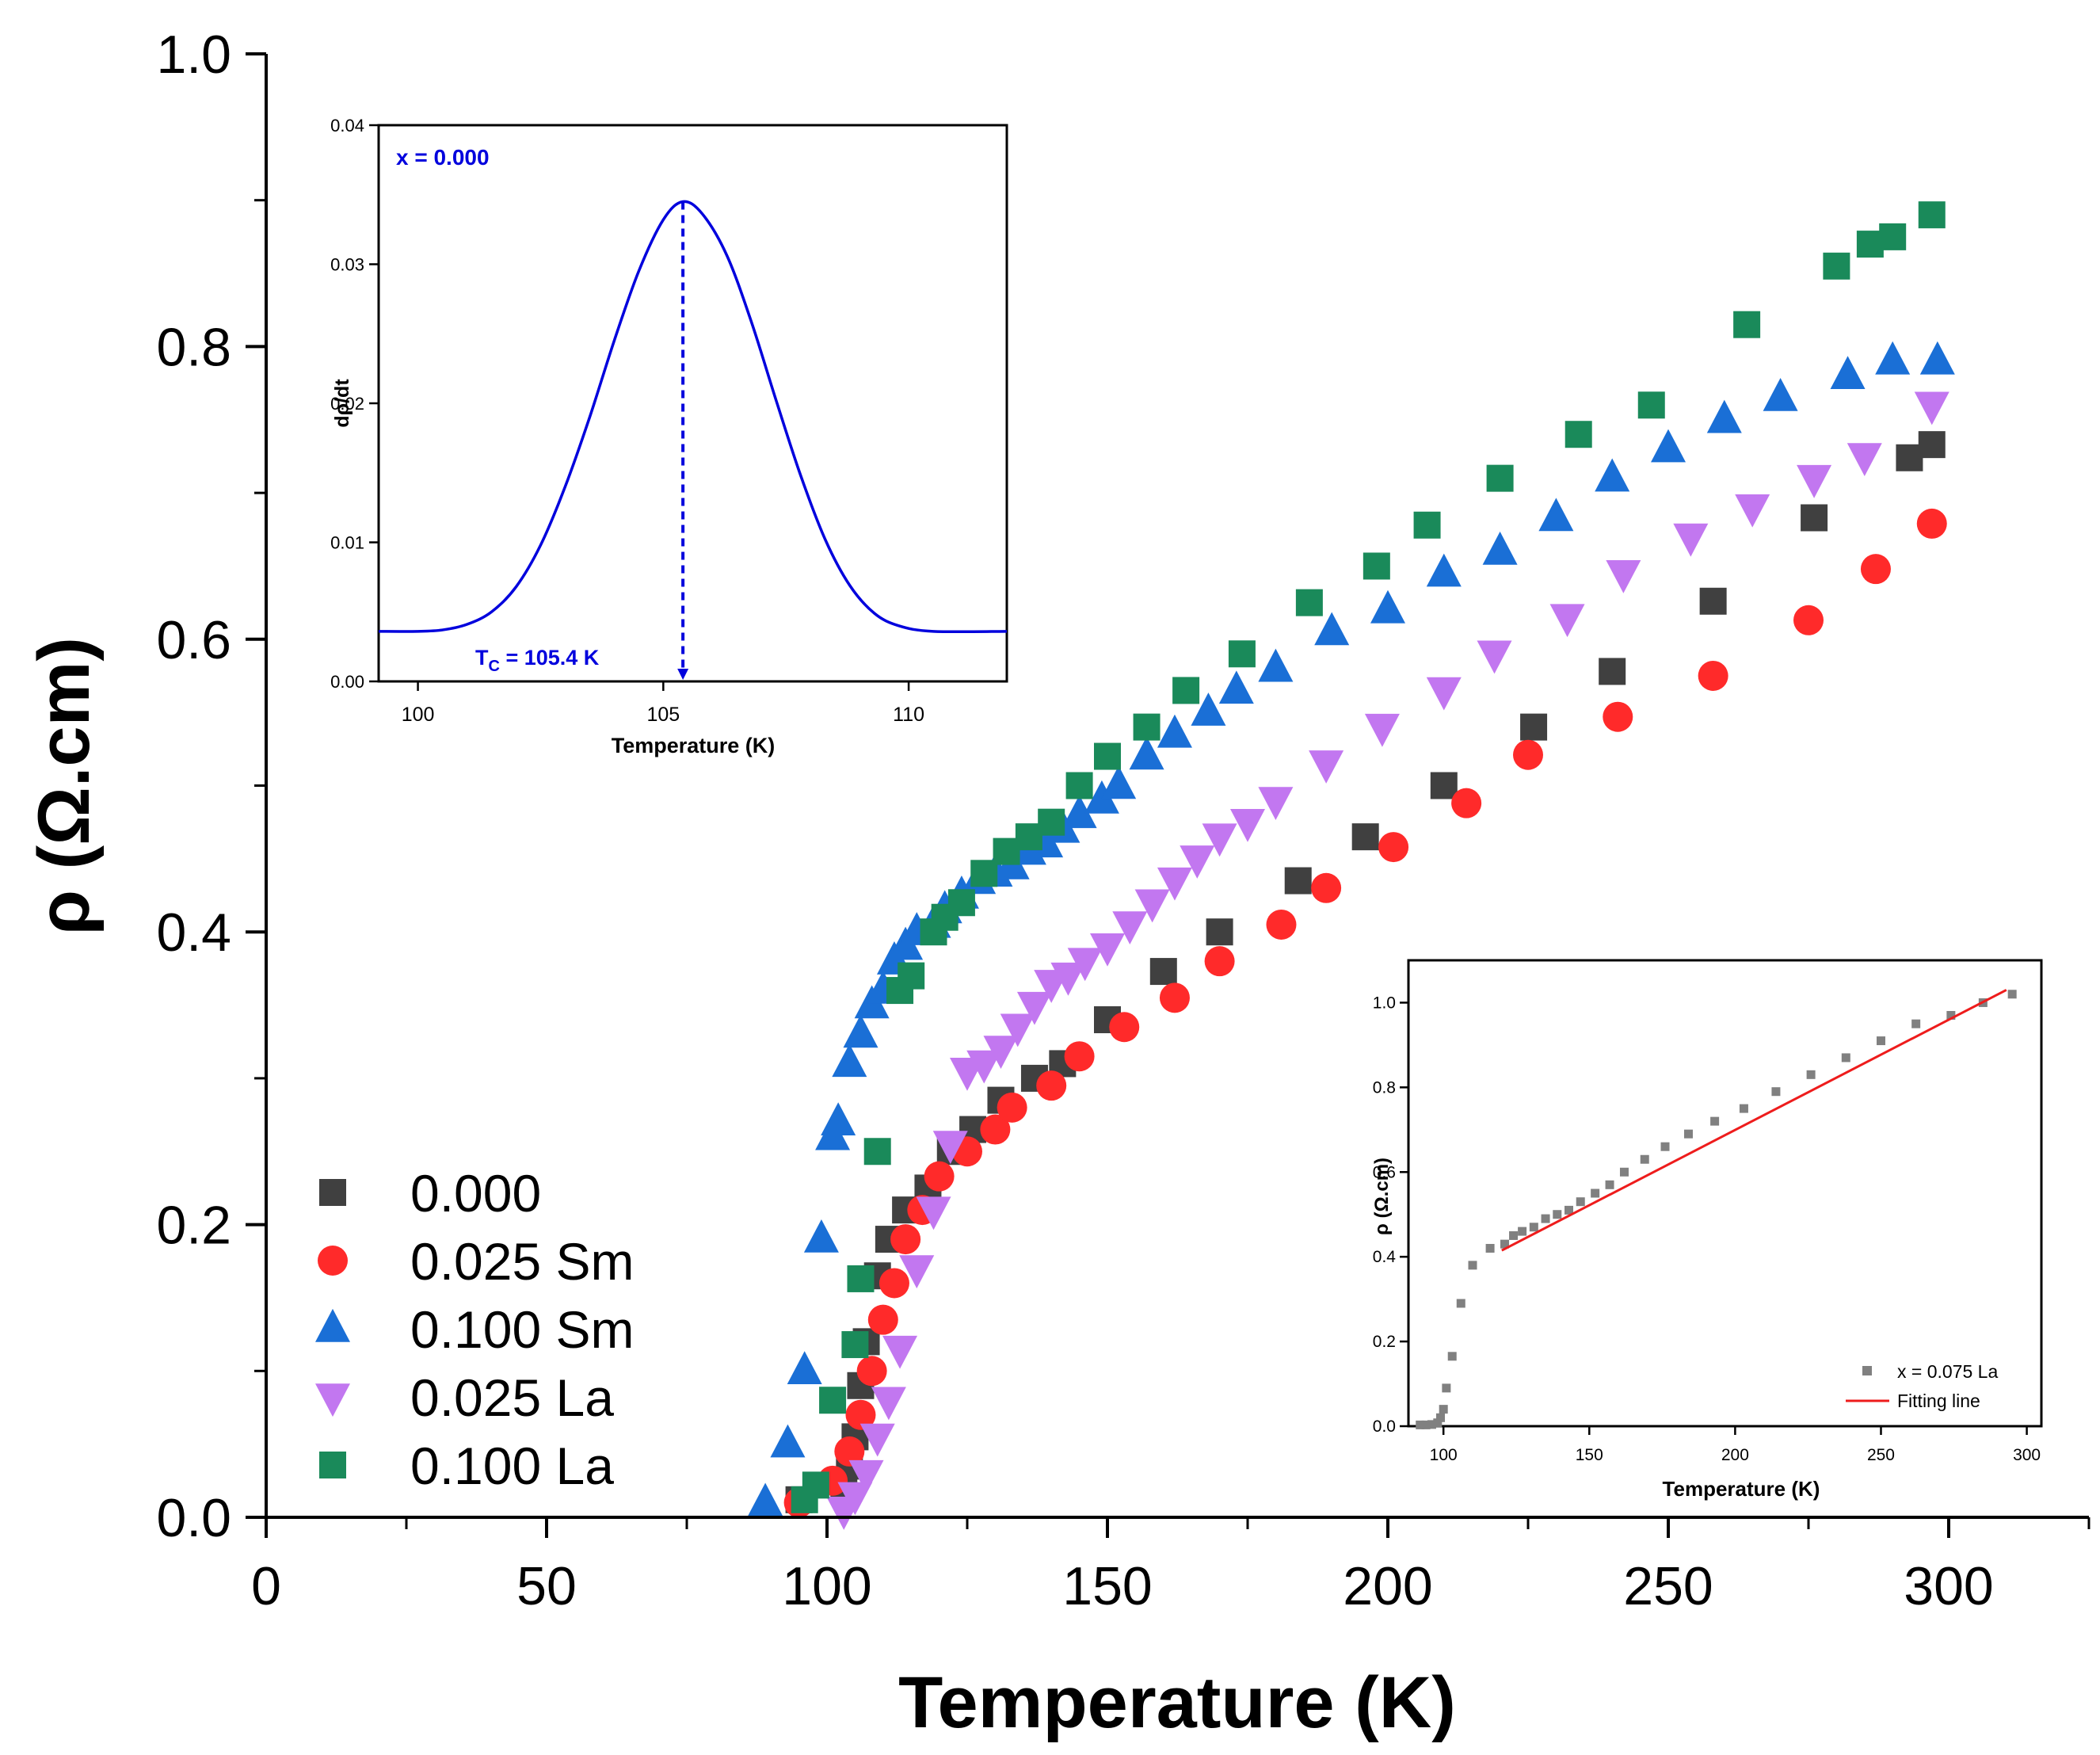  What do you see at coordinates (2027, 1455) in the screenshot?
I see `inset-fit-x-tick-label: 300` at bounding box center [2027, 1455].